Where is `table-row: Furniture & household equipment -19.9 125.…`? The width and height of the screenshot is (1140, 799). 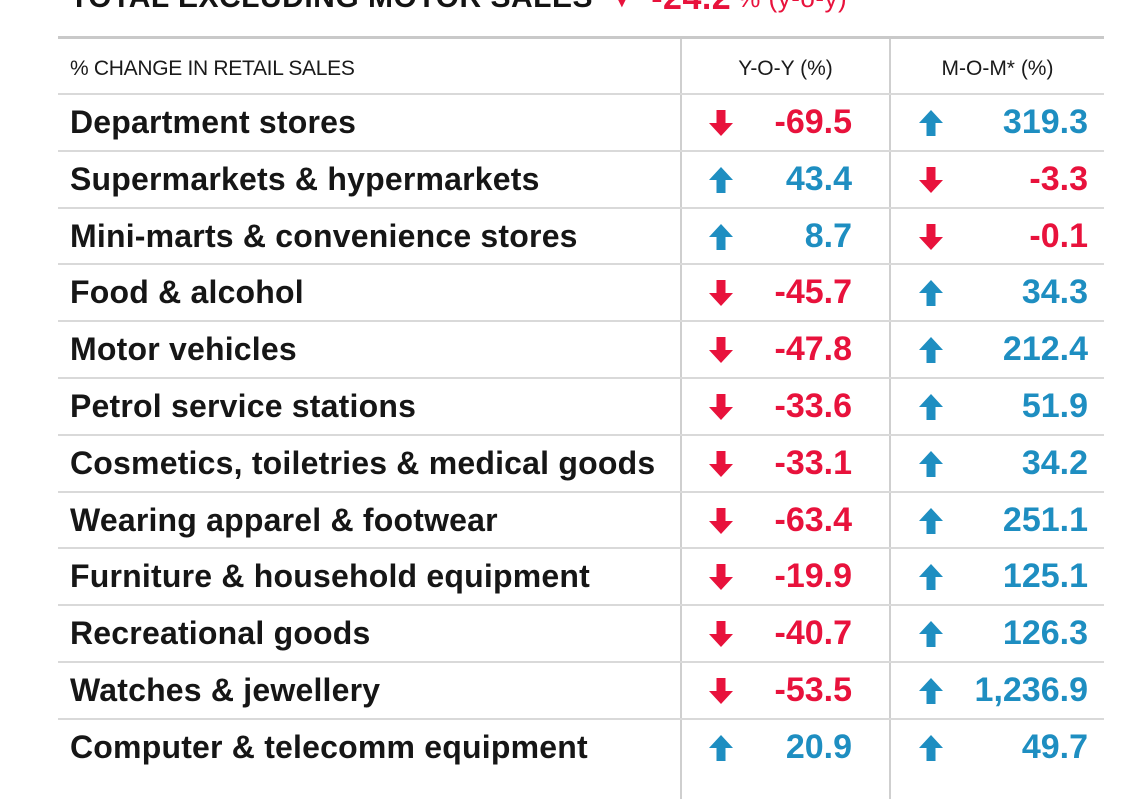 table-row: Furniture & household equipment -19.9 125.… is located at coordinates (581, 575).